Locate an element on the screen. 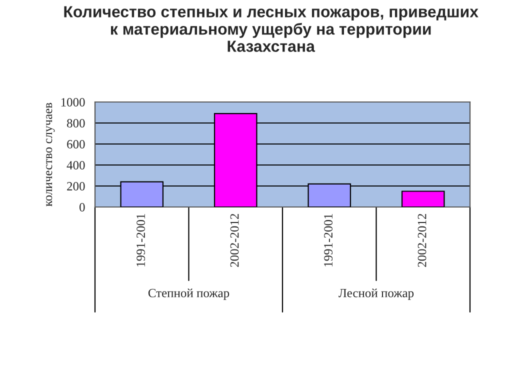  y-tick-label: 600 is located at coordinates (76, 144).